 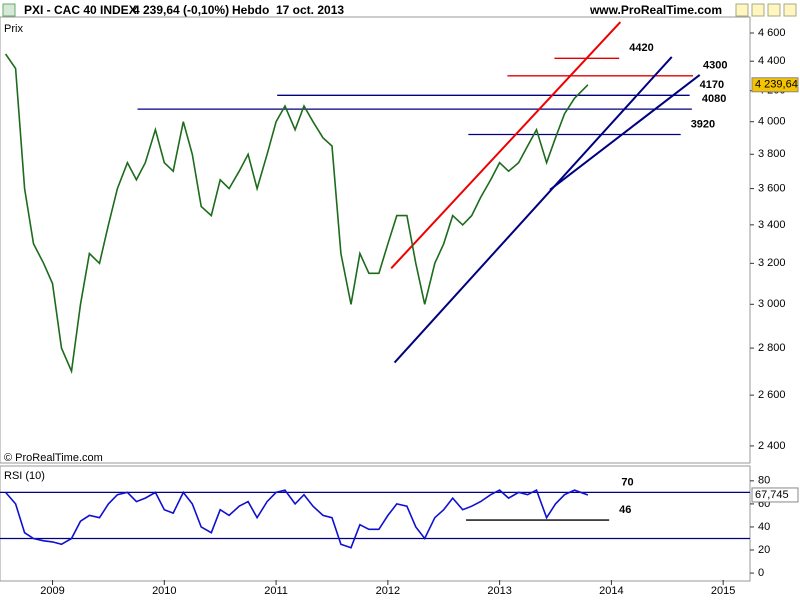 What do you see at coordinates (655, 10) in the screenshot?
I see `header-site: www.ProRealTime.com` at bounding box center [655, 10].